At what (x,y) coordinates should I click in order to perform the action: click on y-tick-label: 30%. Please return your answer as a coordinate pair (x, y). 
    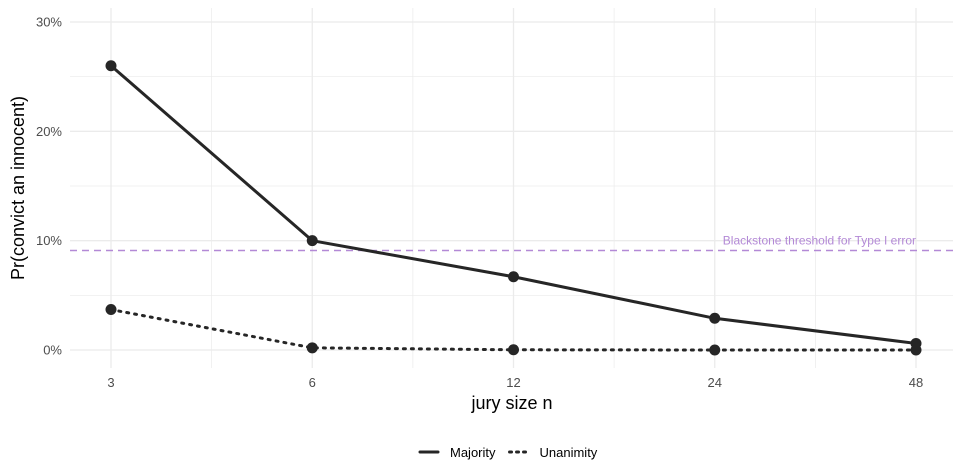
    Looking at the image, I should click on (49, 22).